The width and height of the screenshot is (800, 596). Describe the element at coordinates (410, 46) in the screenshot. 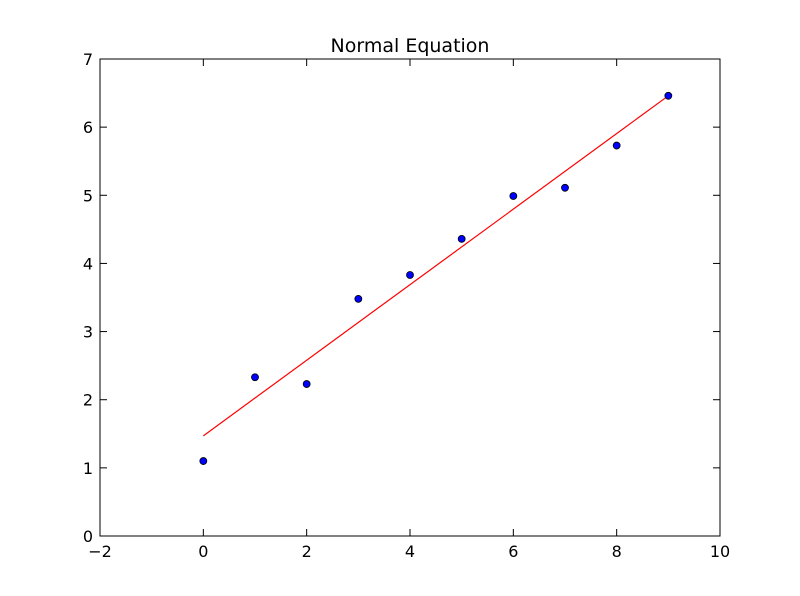

I see `chart-title: Normal Equation` at that location.